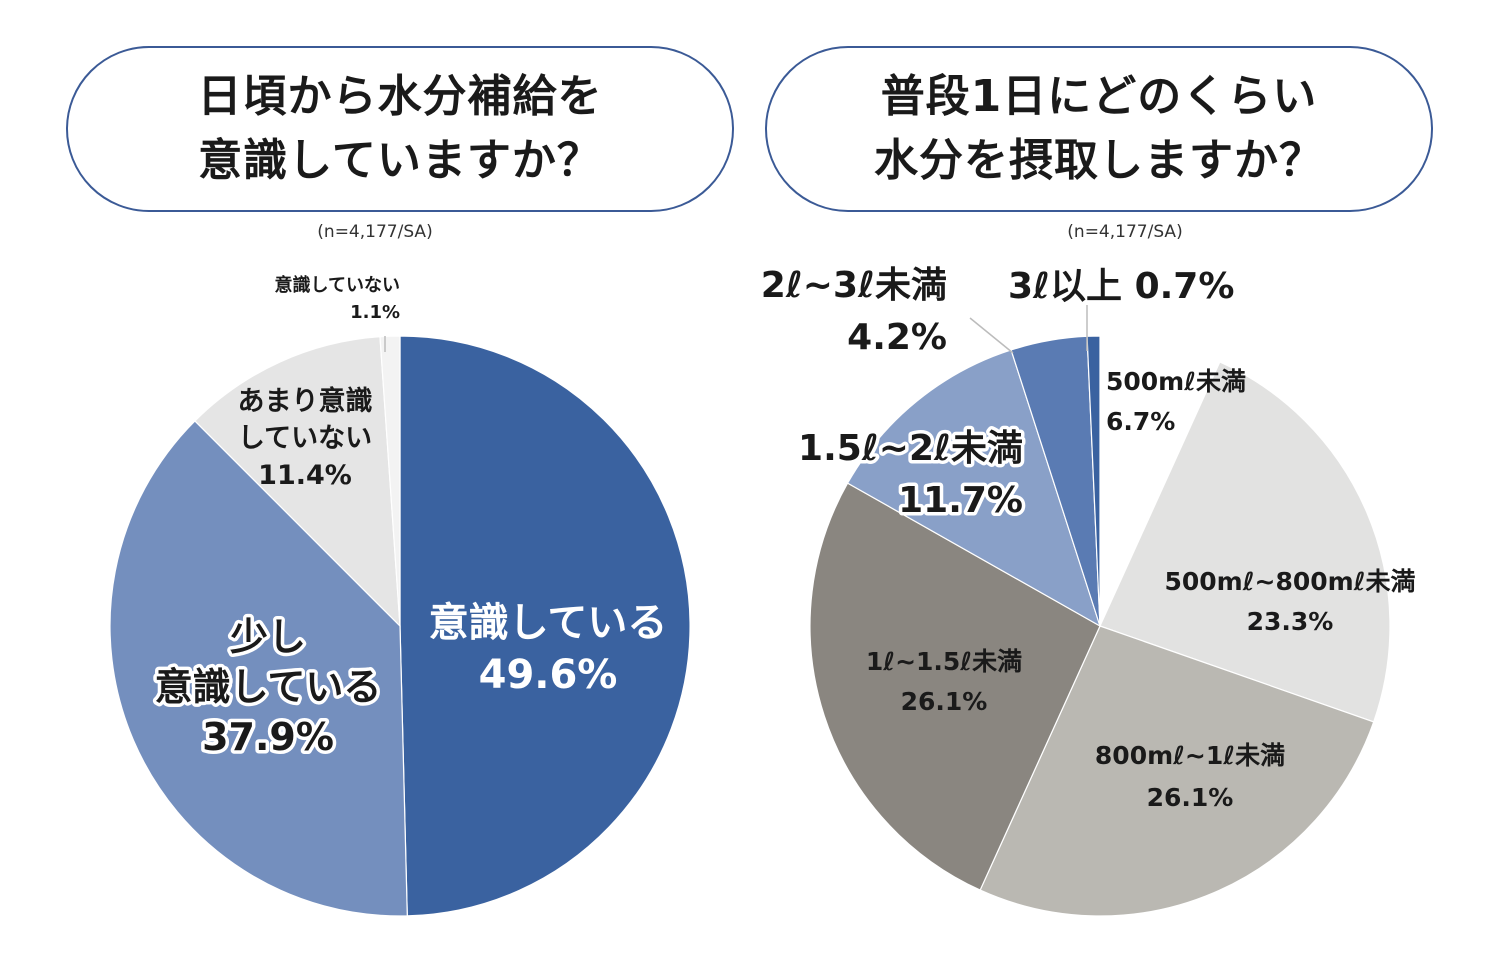 The image size is (1500, 966). What do you see at coordinates (1121, 286) in the screenshot?
I see `chart1-slice-label-6: 3ℓ以上 0.7%` at bounding box center [1121, 286].